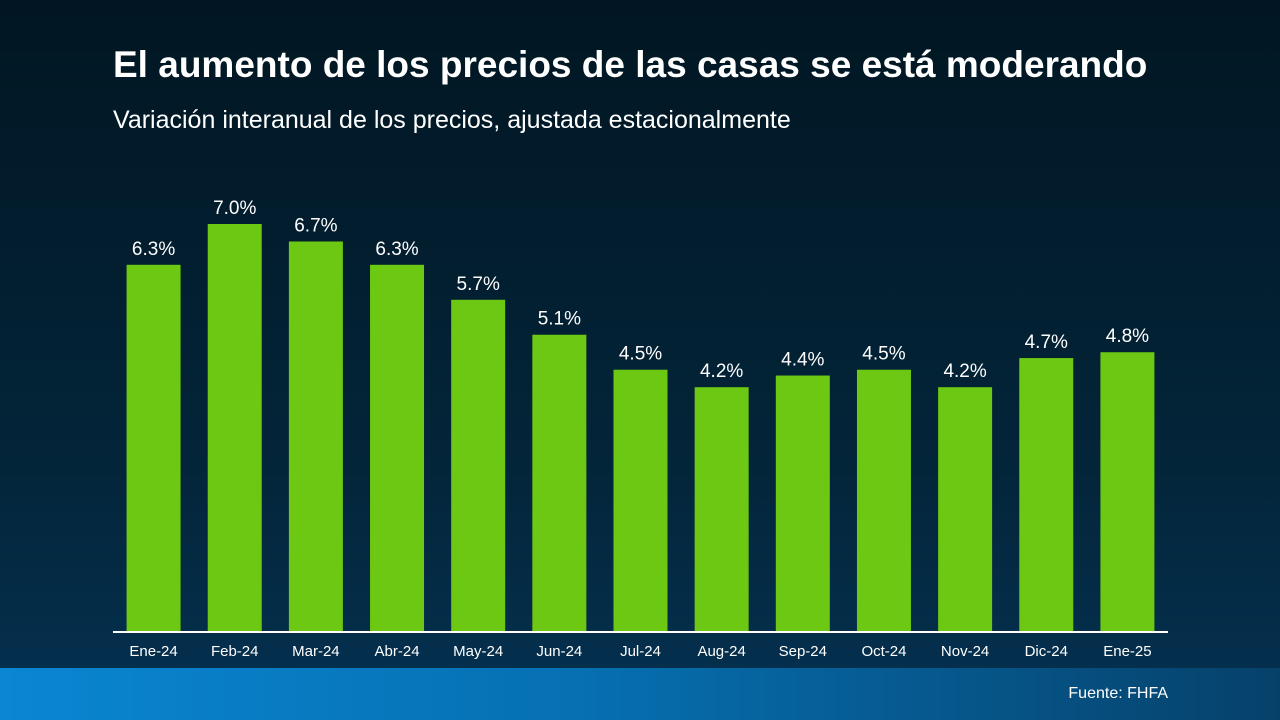 This screenshot has height=720, width=1280. What do you see at coordinates (397, 651) in the screenshot?
I see `x-tick-label: Abr-24` at bounding box center [397, 651].